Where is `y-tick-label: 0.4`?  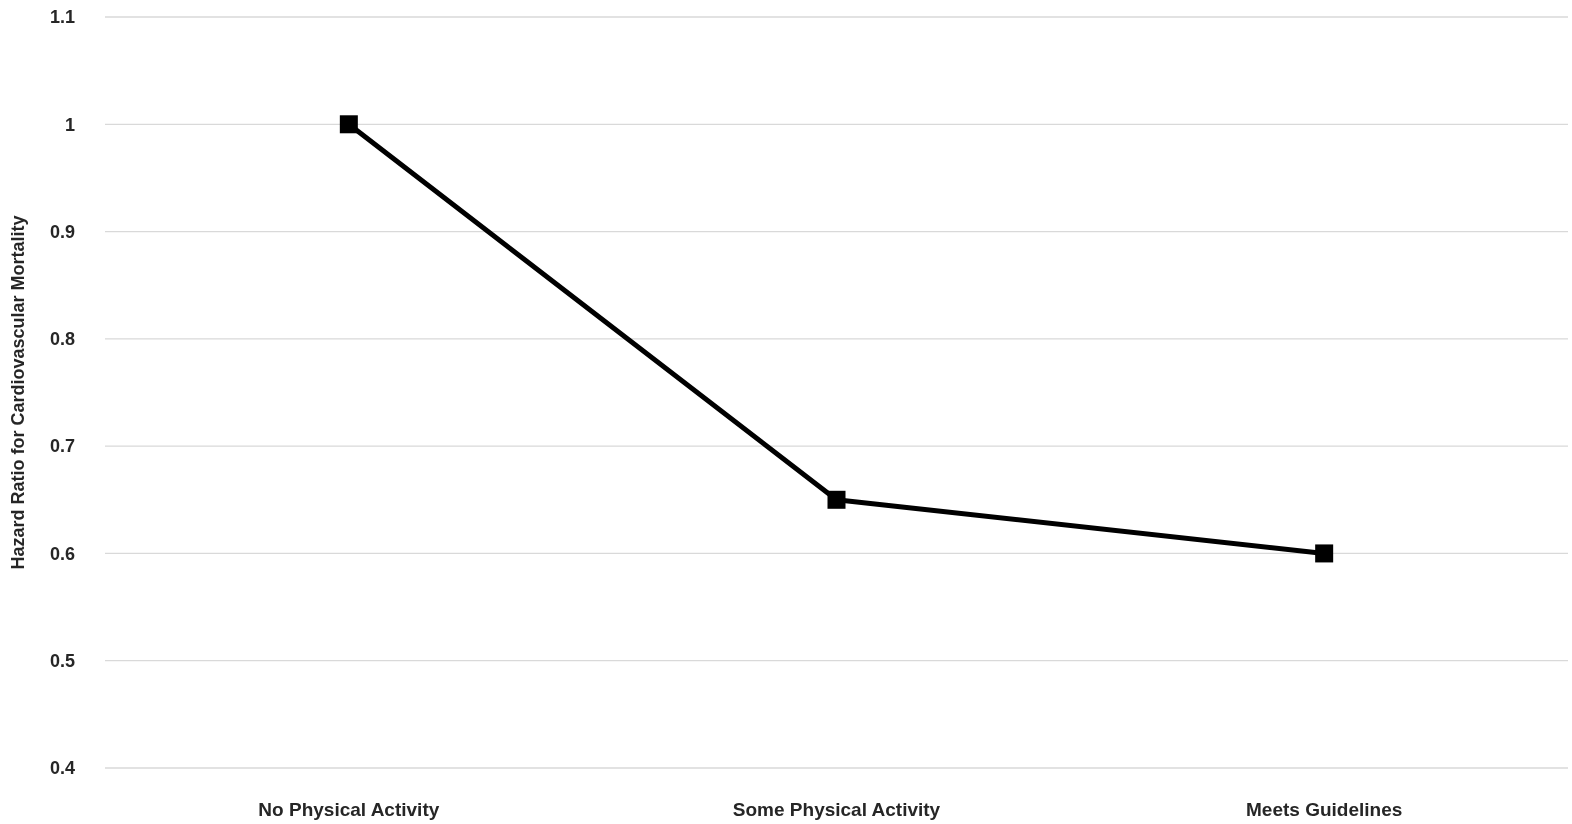
y-tick-label: 0.4 is located at coordinates (62, 768).